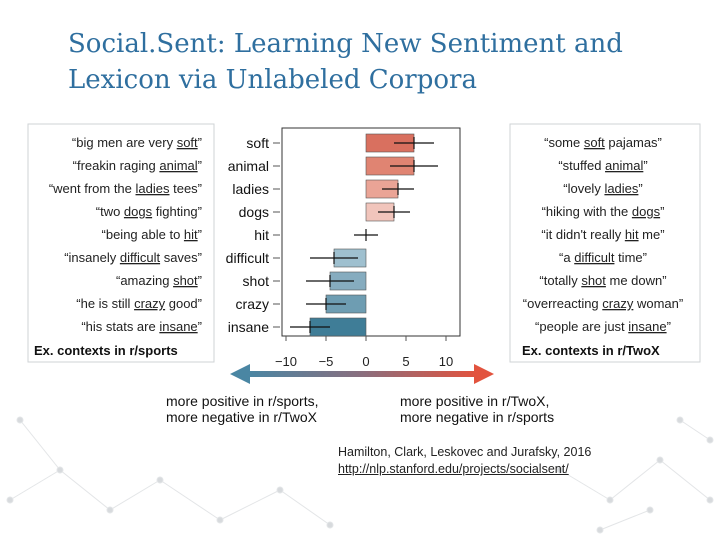 The height and width of the screenshot is (540, 720). Describe the element at coordinates (484, 374) in the screenshot. I see `arrow-head-right` at that location.